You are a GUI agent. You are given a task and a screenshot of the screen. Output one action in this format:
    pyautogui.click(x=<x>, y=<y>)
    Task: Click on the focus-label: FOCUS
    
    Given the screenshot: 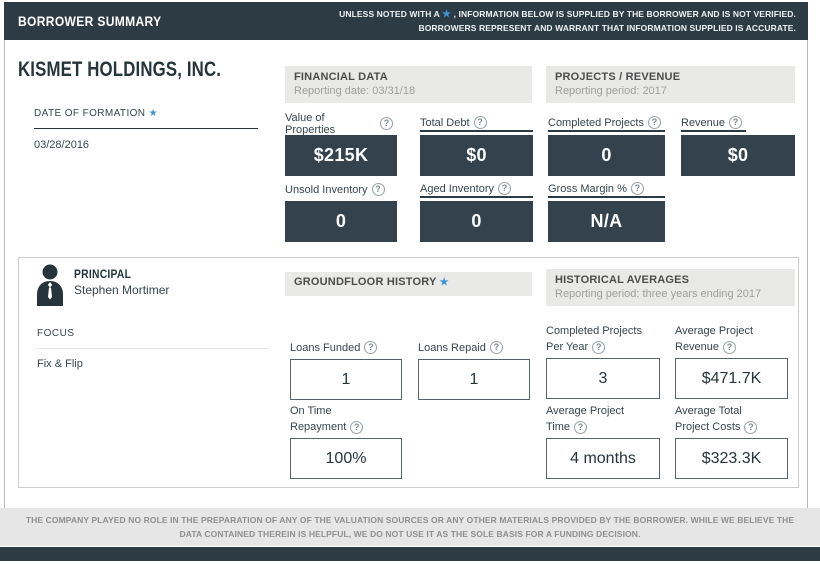 What is the action you would take?
    pyautogui.click(x=153, y=338)
    